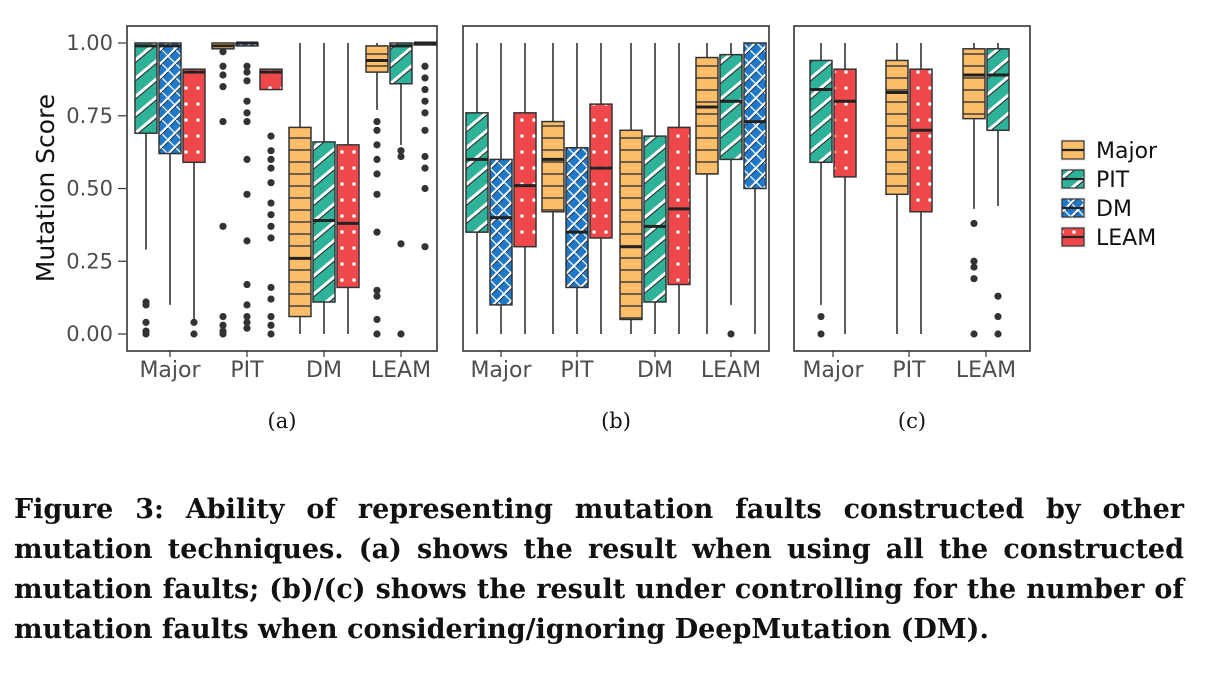 Image resolution: width=1207 pixels, height=676 pixels. I want to click on panel-label: (b), so click(616, 421).